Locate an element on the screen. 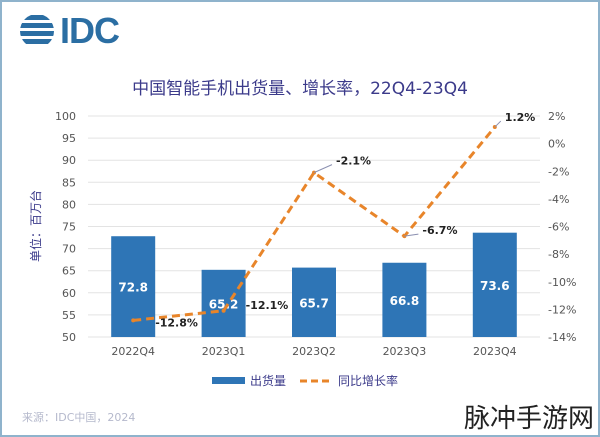 Image resolution: width=600 pixels, height=437 pixels. bar-value-label: 73.6 is located at coordinates (495, 286).